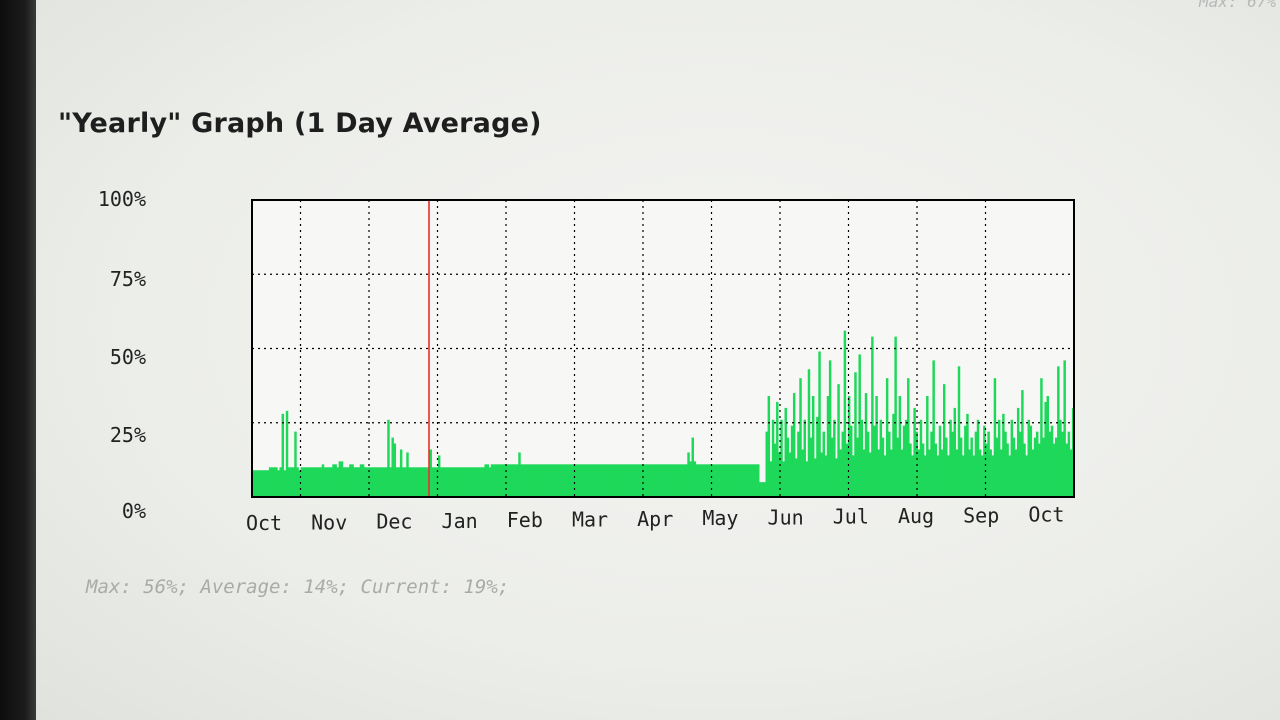 Image resolution: width=1280 pixels, height=720 pixels. I want to click on y-tick-label: 50%, so click(128, 357).